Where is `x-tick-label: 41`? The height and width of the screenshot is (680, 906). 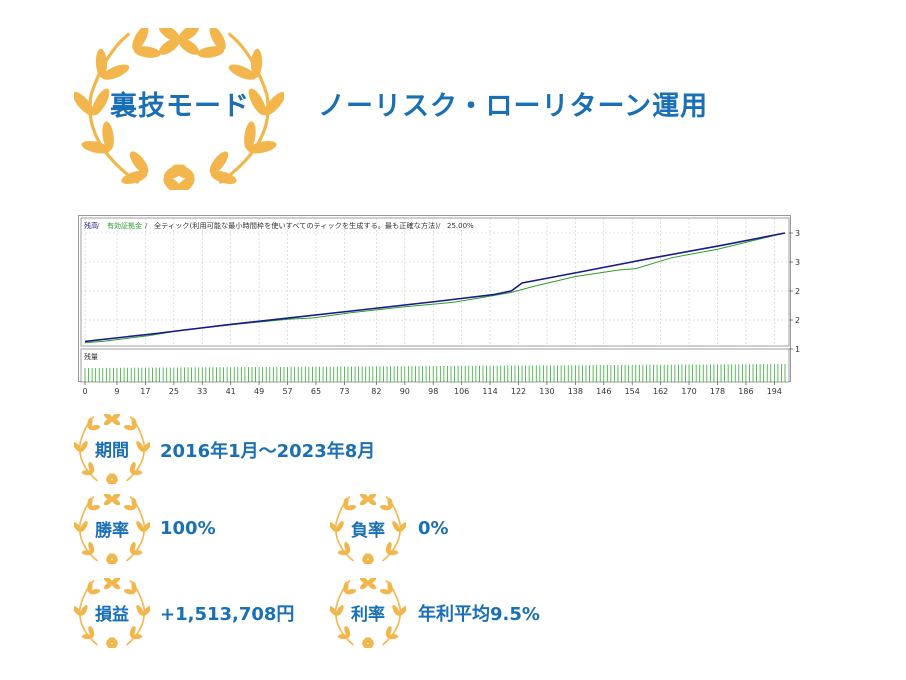
x-tick-label: 41 is located at coordinates (231, 391).